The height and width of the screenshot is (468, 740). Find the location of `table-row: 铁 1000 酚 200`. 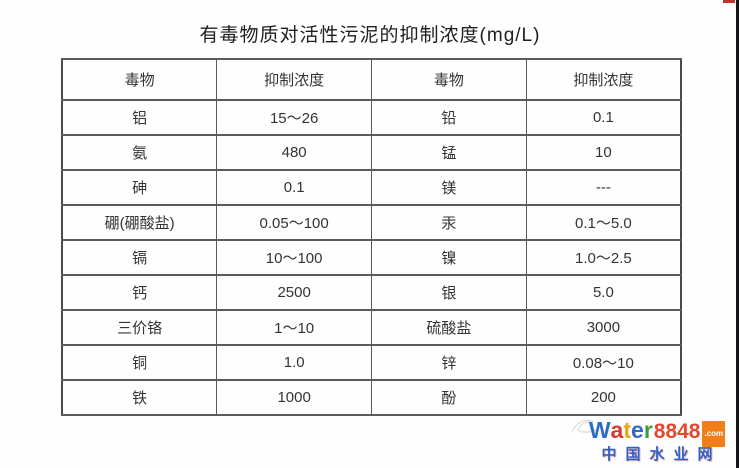

table-row: 铁 1000 酚 200 is located at coordinates (371, 397).